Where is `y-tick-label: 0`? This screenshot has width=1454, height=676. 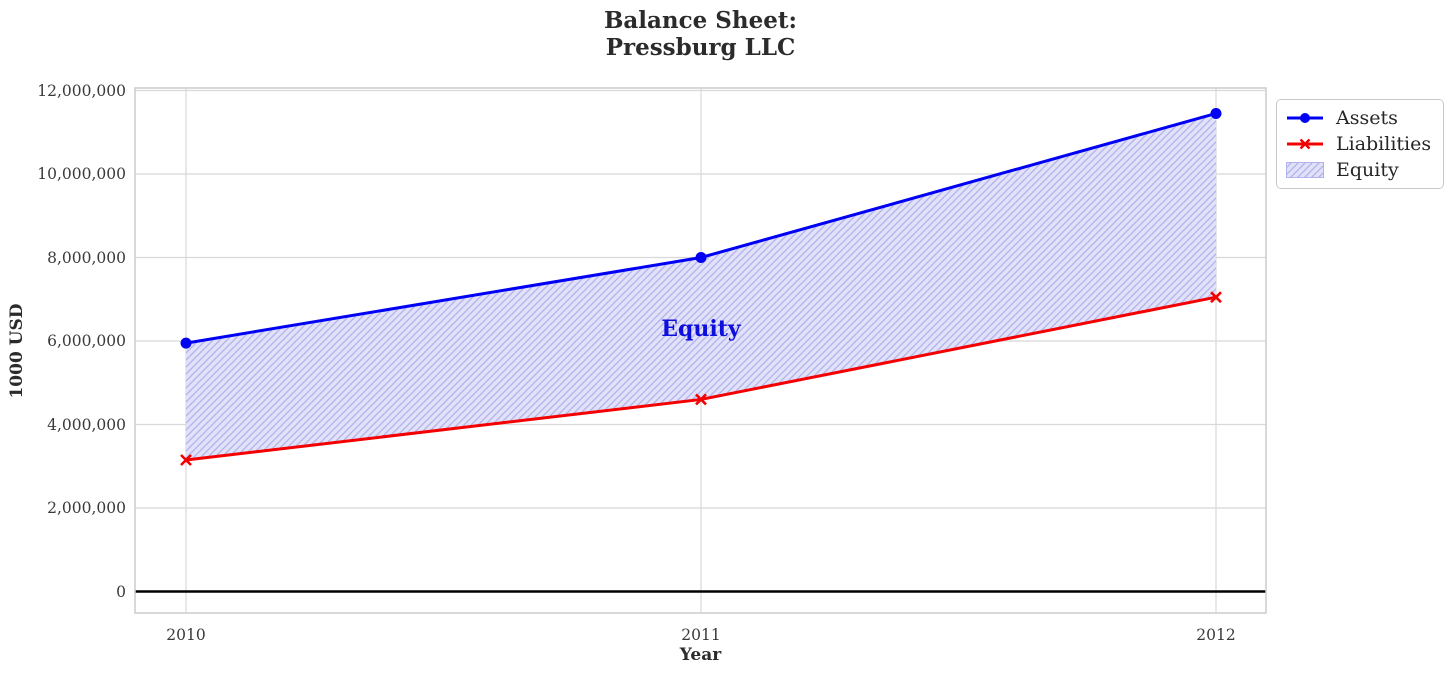 y-tick-label: 0 is located at coordinates (121, 591).